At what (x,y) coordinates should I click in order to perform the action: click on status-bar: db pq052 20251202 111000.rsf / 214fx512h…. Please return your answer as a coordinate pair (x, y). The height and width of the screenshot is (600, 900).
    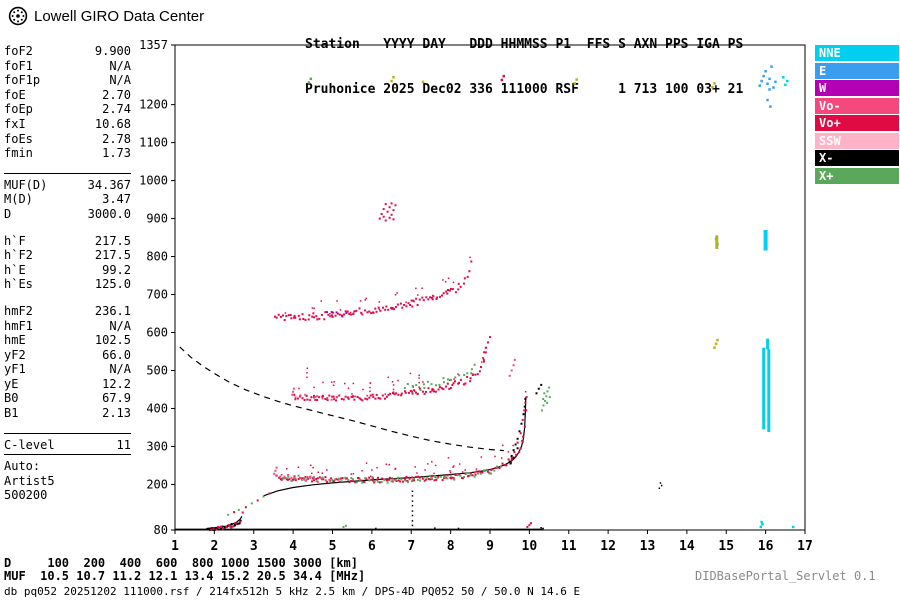
    Looking at the image, I should click on (292, 591).